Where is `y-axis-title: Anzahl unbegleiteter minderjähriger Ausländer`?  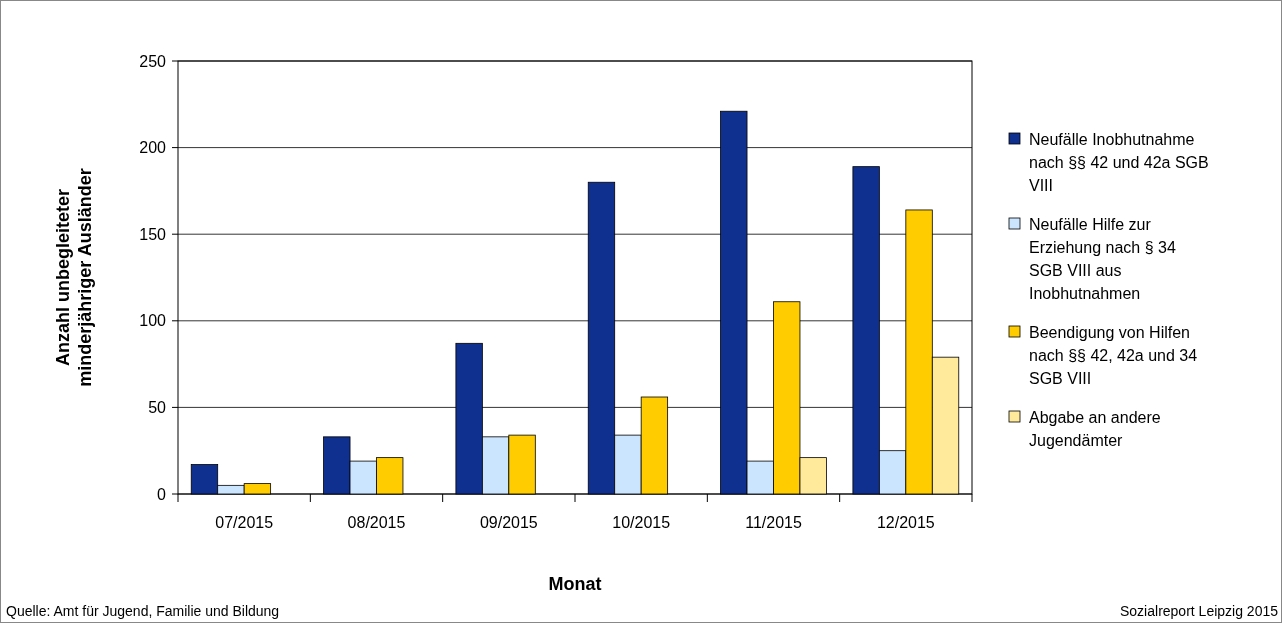 y-axis-title: Anzahl unbegleiteter minderjähriger Ausländer is located at coordinates (74, 277).